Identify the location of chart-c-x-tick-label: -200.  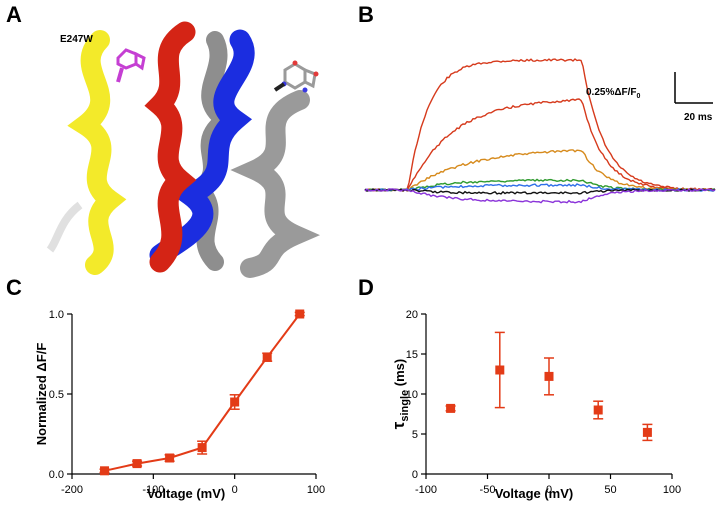
(72, 490).